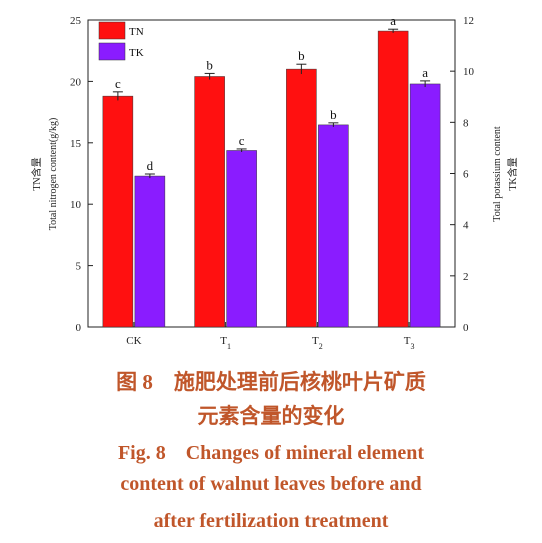 This screenshot has height=543, width=542. I want to click on right-tick-label: 12, so click(468, 21).